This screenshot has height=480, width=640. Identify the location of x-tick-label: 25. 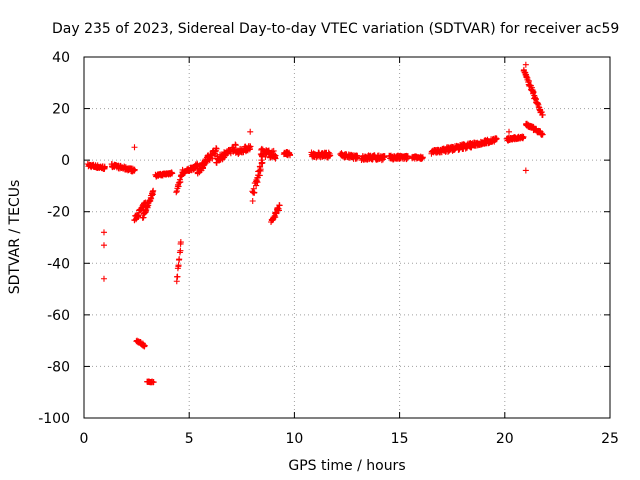
(610, 439).